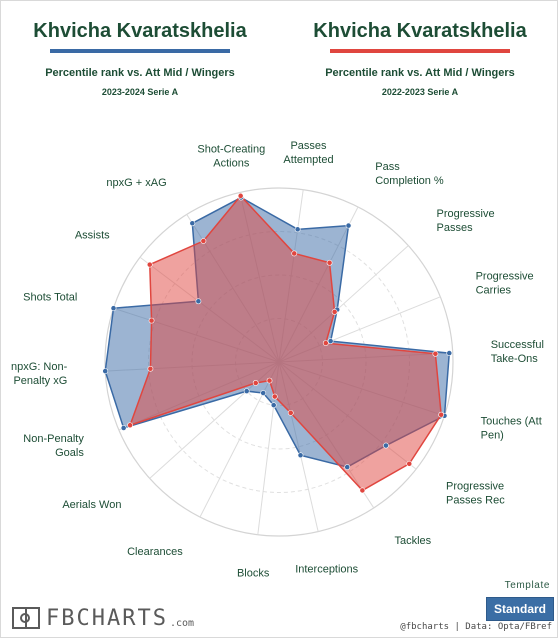 This screenshot has width=560, height=640. Describe the element at coordinates (107, 618) in the screenshot. I see `logo-text: FBCHARTS` at that location.